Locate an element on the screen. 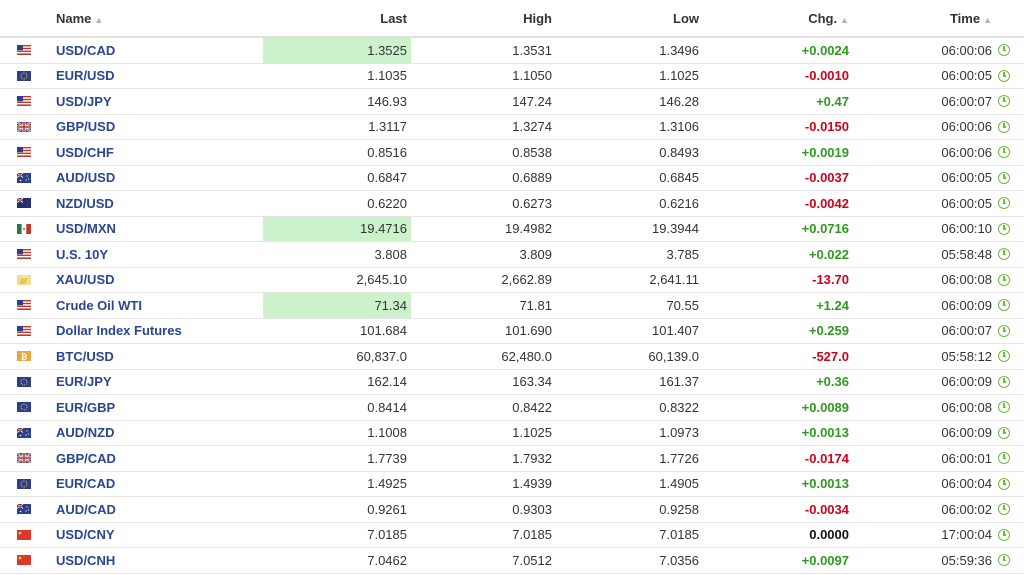 This screenshot has height=575, width=1024. time-value: 06:00:06 is located at coordinates (966, 152).